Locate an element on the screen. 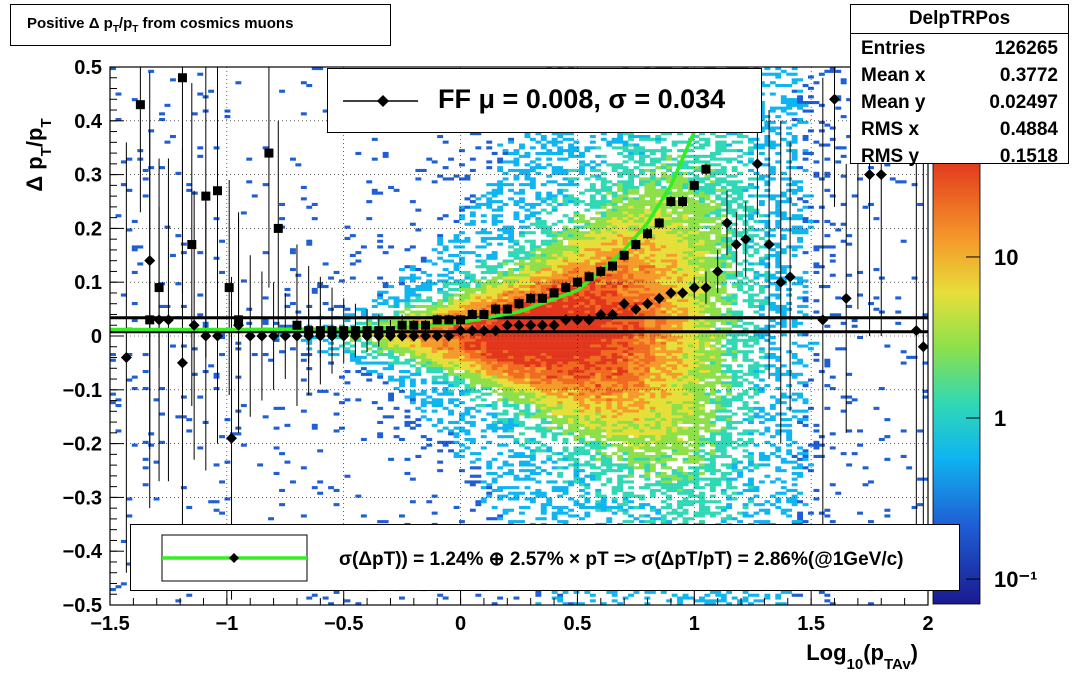  title-box: Positive Δ pT/pT from cosmics muons is located at coordinates (200, 25).